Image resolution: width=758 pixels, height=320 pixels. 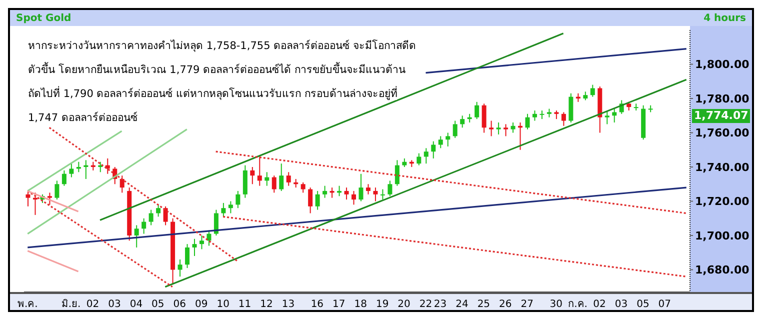 I want to click on annotation: หากระหว่างวันหากราคาทองคำไม่หลุด 1,758-1,755 ดอลลาร์ต่อออนซ์ จะมีโอกาสดีด ตัวขึ้น โดยหากยืนเหนือบริเวณ 1,779 ดอลลาร์ต่อออนซ์ได้ การขยับขึ้นจะมีแนวต้าน ถัดไปที่ 1,790 ดอลลาร์ต่อออนซ์ แต่หากหลุดโซนแนวรับแรก กรอบด้านล่างจะอยู่ที่ 1,747 ดอลลาร์ต่อออนซ์, so click(x=222, y=82).